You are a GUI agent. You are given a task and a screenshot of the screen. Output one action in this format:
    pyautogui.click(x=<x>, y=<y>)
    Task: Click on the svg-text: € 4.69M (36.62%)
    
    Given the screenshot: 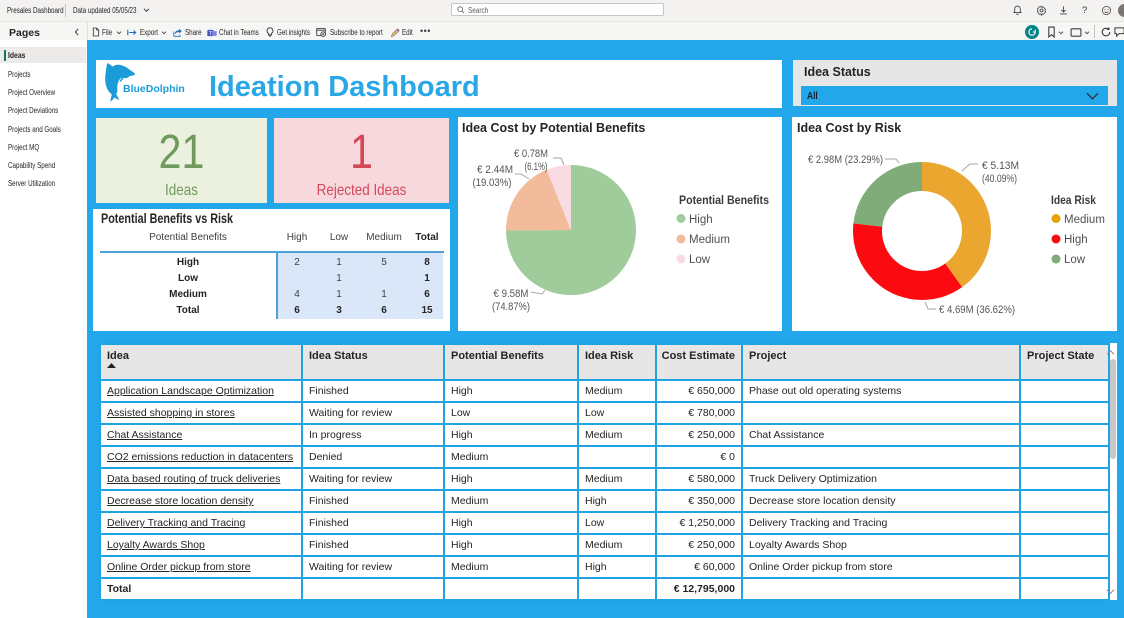 What is the action you would take?
    pyautogui.click(x=977, y=310)
    